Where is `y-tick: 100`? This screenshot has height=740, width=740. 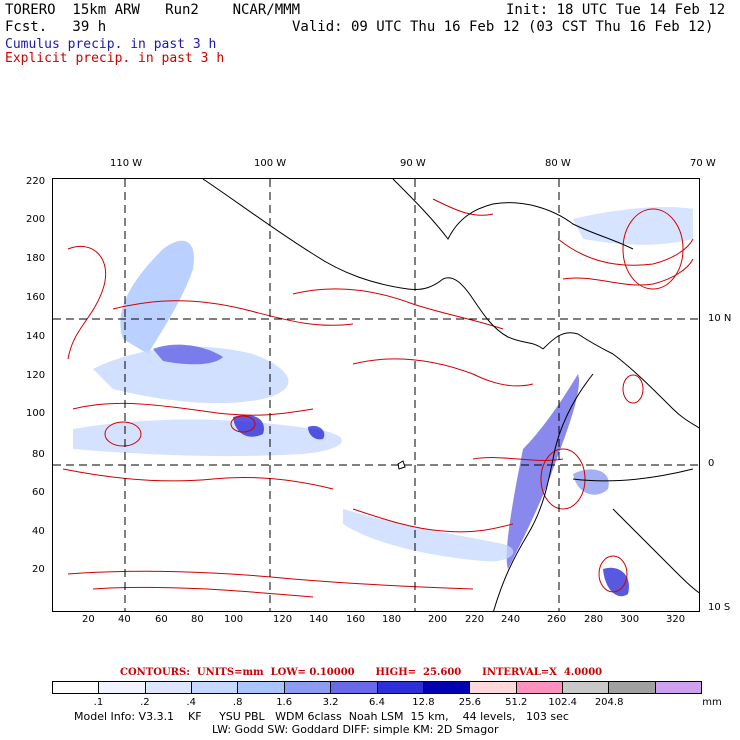 y-tick: 100 is located at coordinates (36, 413).